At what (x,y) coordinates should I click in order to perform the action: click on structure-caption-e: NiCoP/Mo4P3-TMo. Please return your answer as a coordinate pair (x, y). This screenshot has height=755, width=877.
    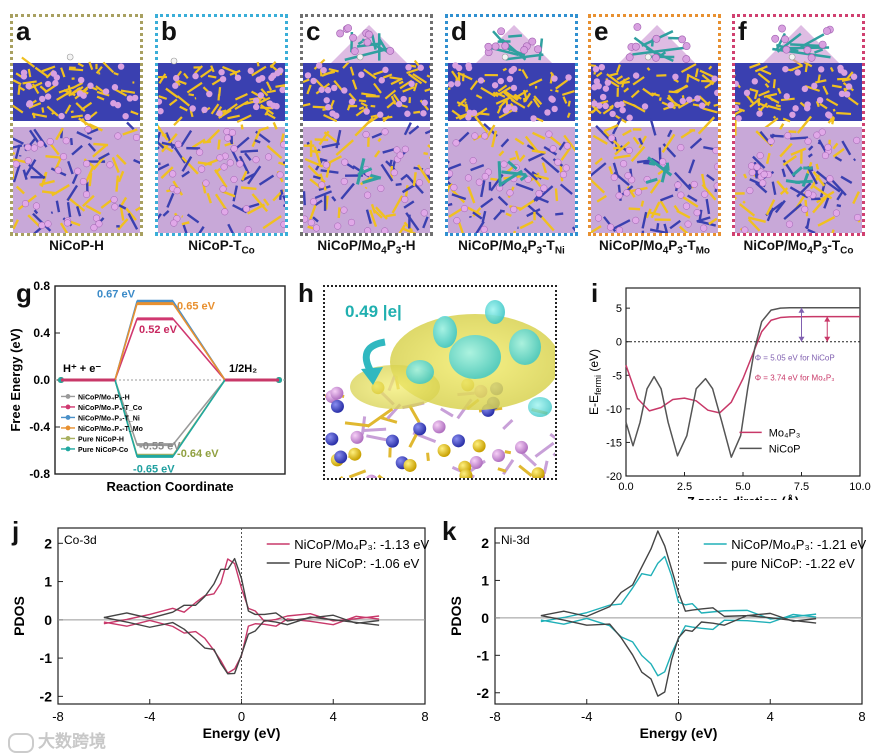
    Looking at the image, I should click on (654, 247).